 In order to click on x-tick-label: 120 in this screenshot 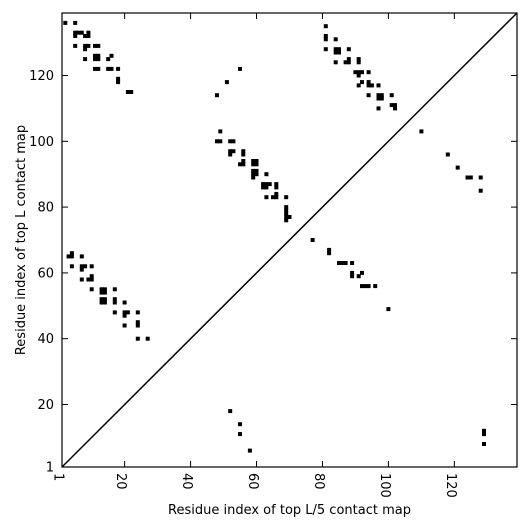, I will do `click(450, 485)`.